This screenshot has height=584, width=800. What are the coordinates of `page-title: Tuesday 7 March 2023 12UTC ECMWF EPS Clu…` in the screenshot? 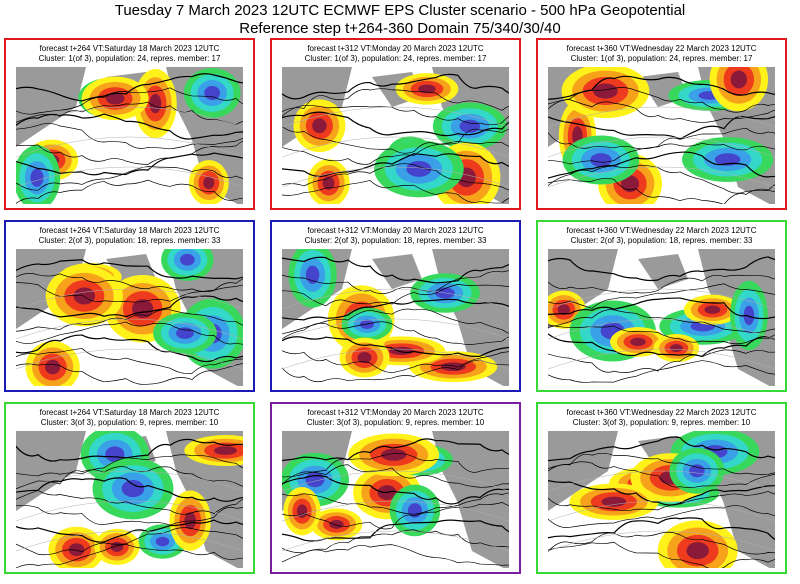 It's located at (400, 10).